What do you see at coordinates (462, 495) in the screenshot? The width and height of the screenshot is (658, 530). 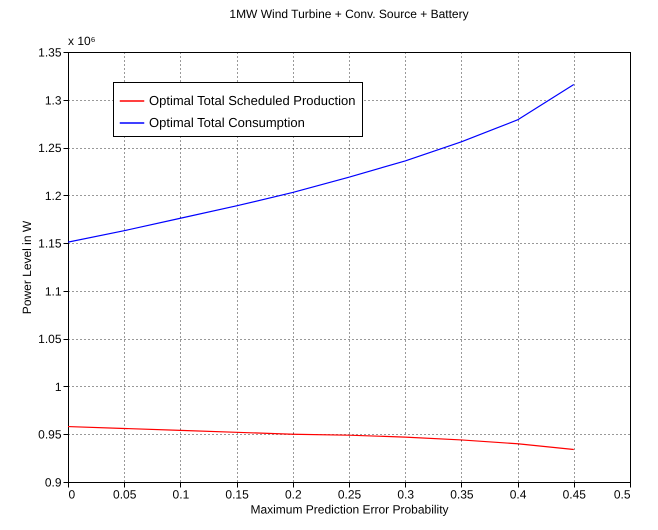 I see `x-tick-label: 0.35` at bounding box center [462, 495].